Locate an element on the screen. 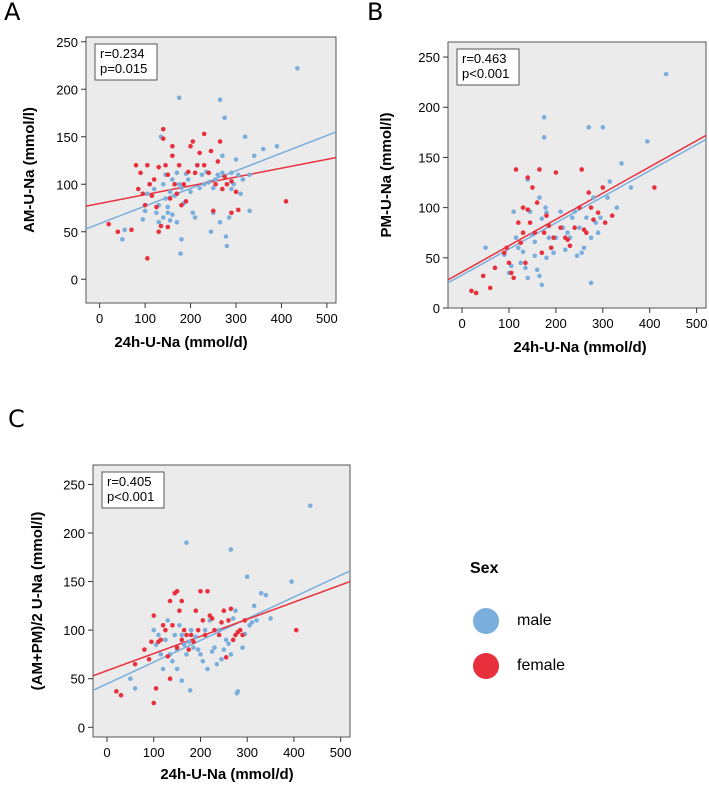 The height and width of the screenshot is (787, 709). legend-swatch-female is located at coordinates (486, 666).